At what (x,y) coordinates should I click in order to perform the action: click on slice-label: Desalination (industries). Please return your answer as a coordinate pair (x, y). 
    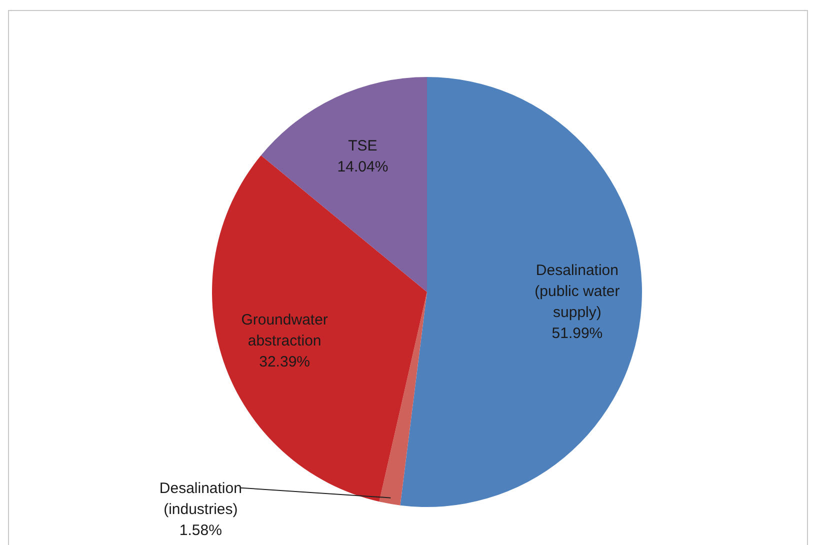
    Looking at the image, I should click on (200, 499).